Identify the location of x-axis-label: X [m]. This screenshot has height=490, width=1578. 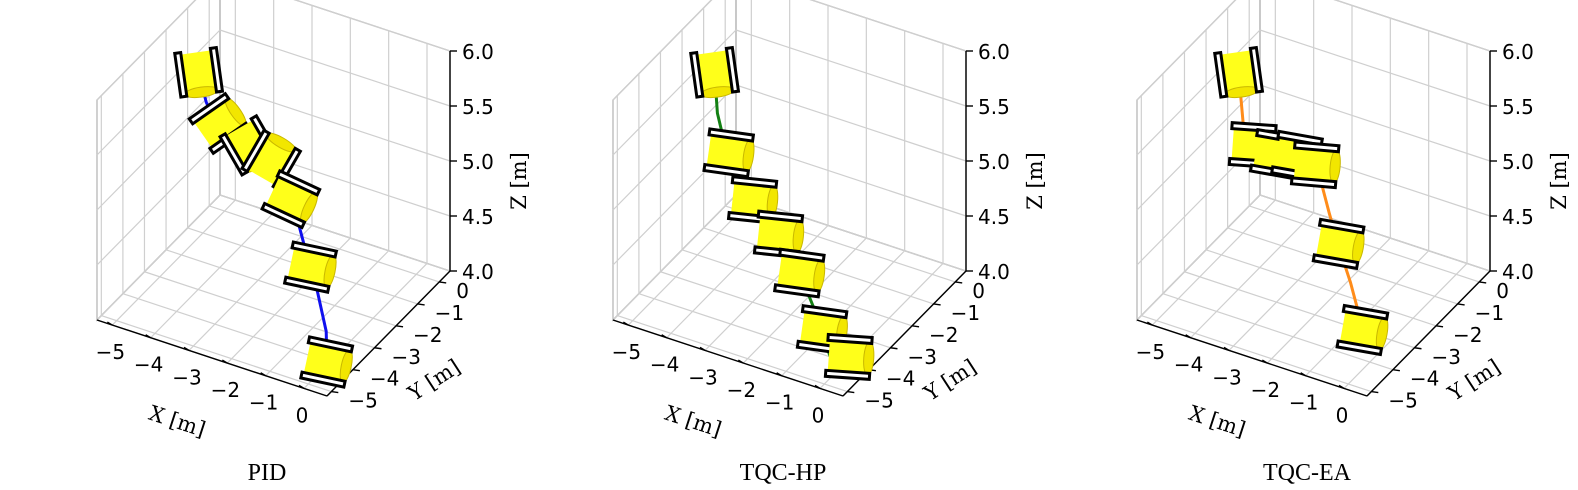
(177, 421).